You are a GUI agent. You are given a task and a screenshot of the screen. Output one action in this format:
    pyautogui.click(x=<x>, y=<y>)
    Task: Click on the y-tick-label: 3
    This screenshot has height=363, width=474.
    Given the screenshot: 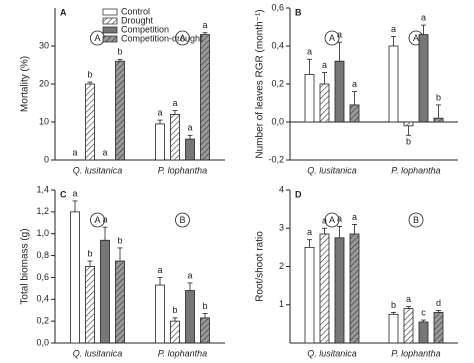 What is the action you would take?
    pyautogui.click(x=281, y=228)
    